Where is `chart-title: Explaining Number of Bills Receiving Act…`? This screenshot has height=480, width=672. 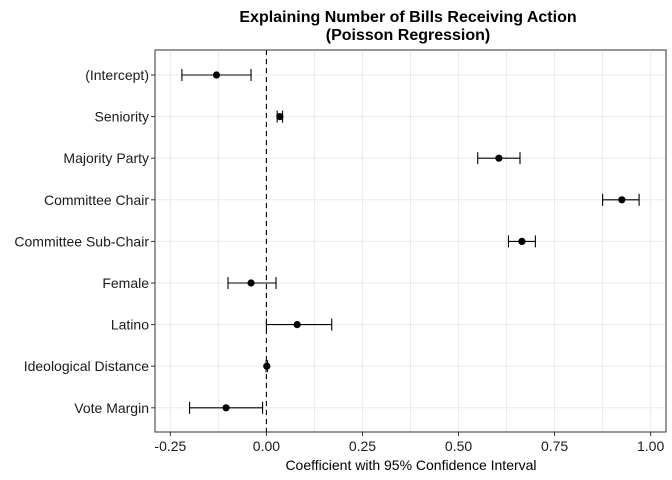
chart-title: Explaining Number of Bills Receiving Act… is located at coordinates (407, 17).